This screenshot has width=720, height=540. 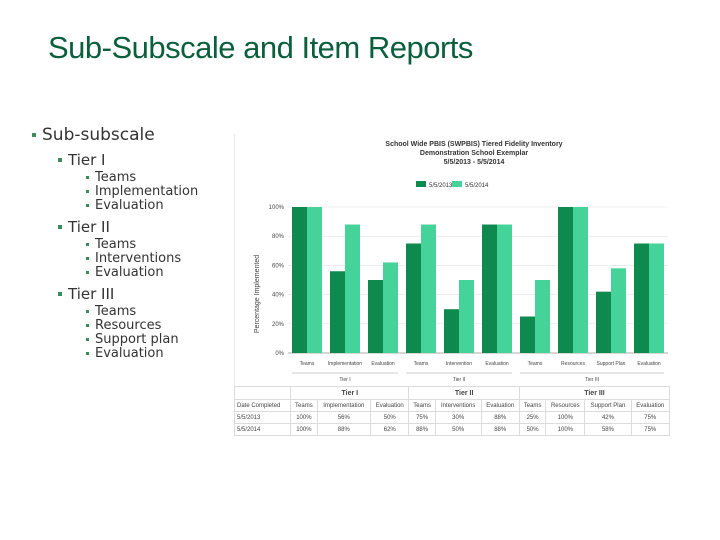 I want to click on table-corner-label: Date Completed, so click(x=262, y=405).